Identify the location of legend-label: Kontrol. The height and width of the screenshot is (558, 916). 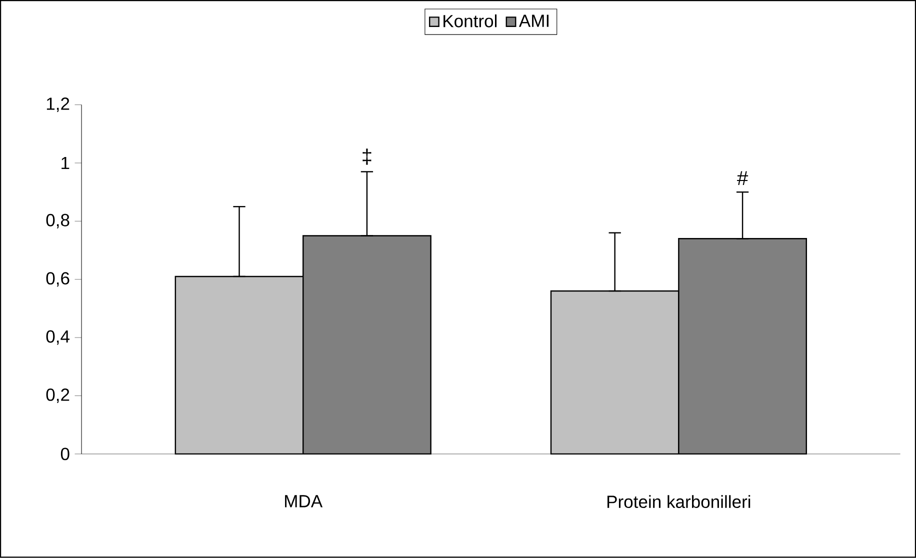
(470, 21).